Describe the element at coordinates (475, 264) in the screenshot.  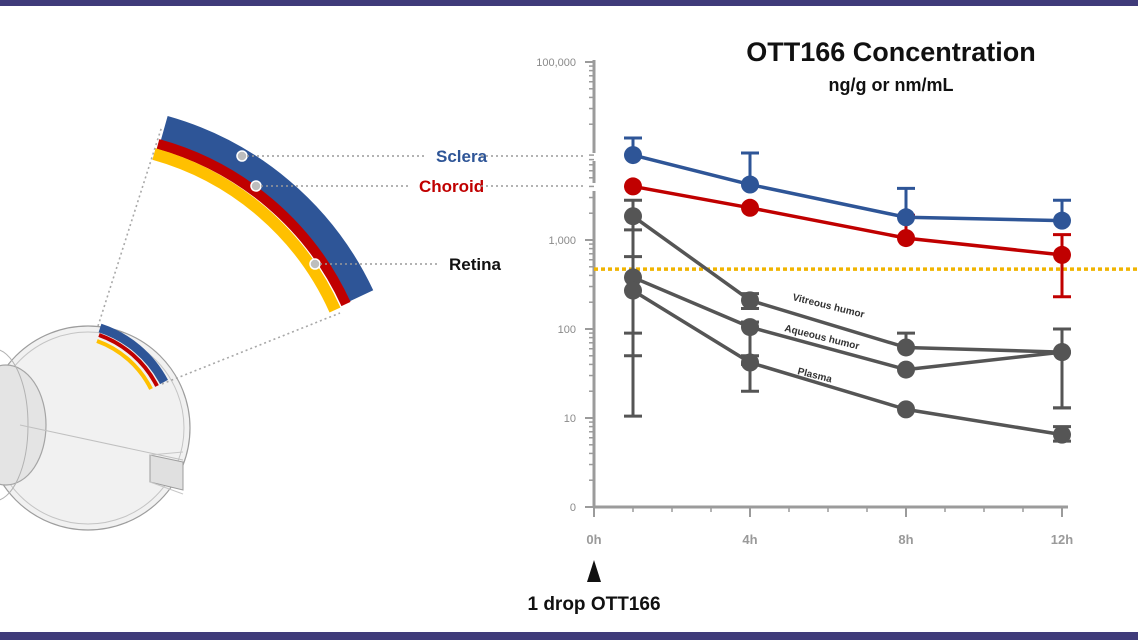
I see `retina-label: Retina` at that location.